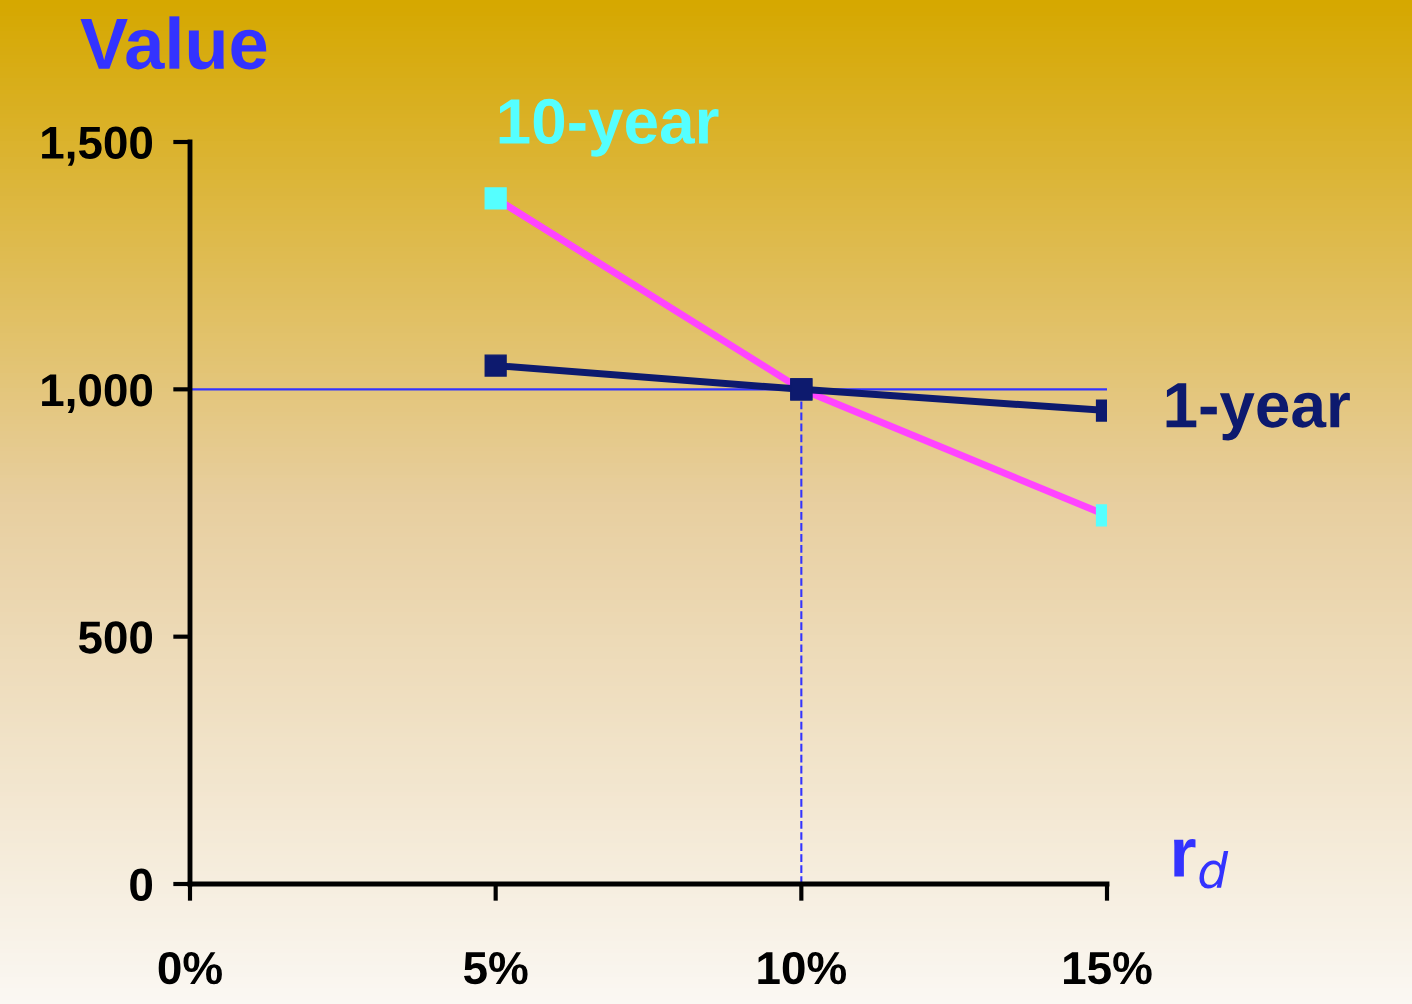 The image size is (1412, 1004). What do you see at coordinates (802, 968) in the screenshot?
I see `x-tick-label: 10%` at bounding box center [802, 968].